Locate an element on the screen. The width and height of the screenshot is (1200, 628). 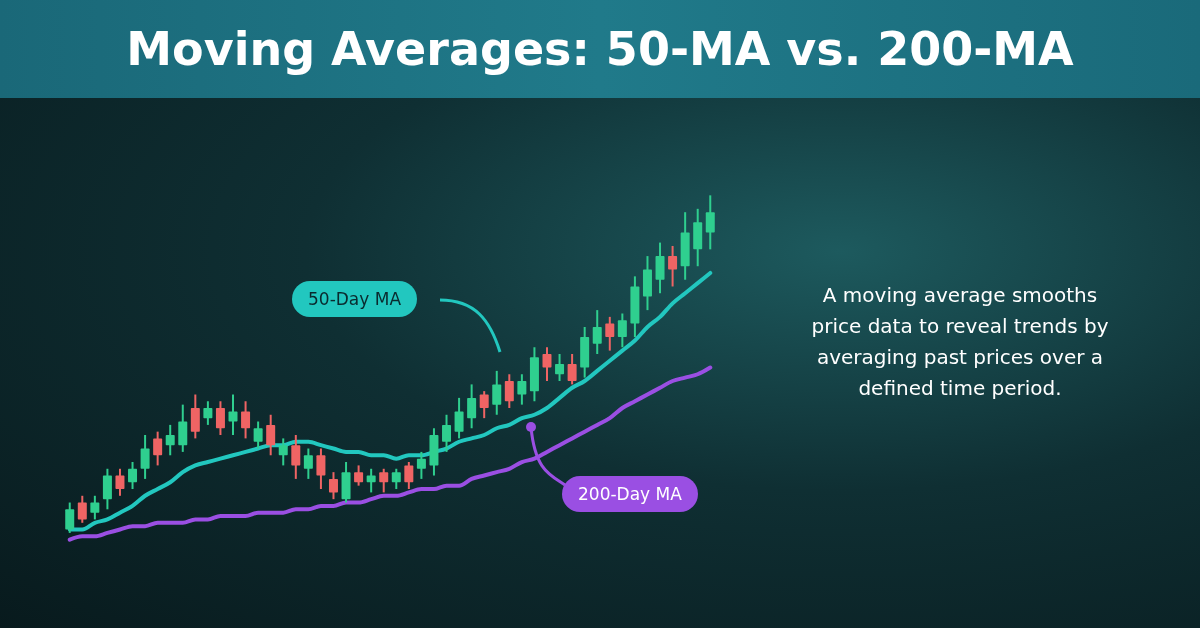
text: 50-Day MA is located at coordinates (355, 299).